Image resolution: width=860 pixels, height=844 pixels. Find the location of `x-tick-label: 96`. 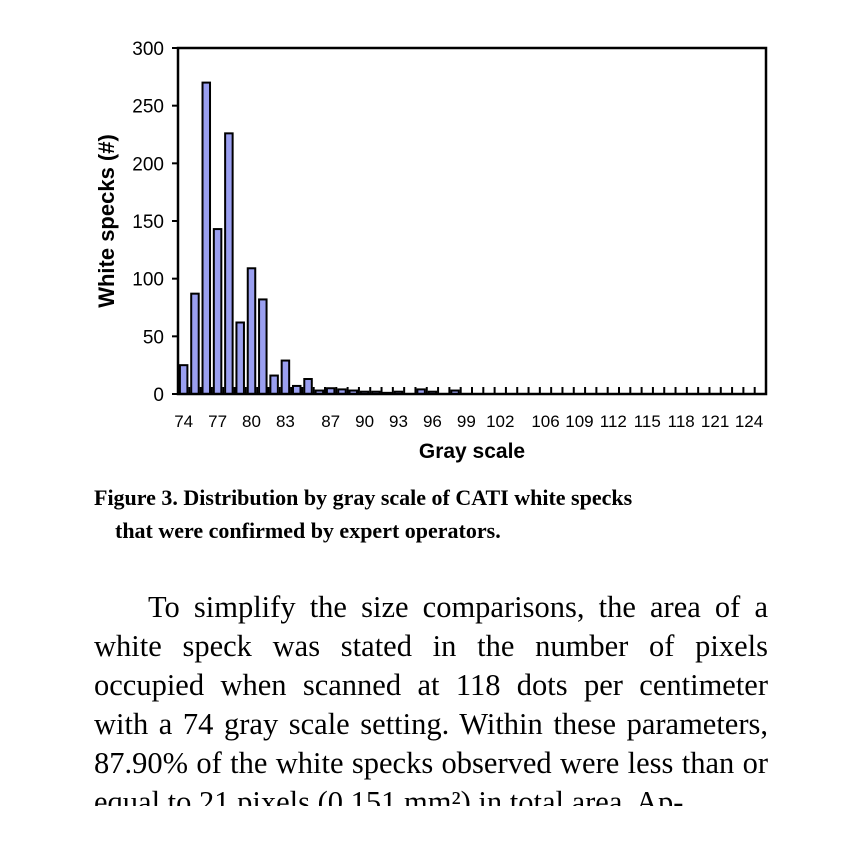

x-tick-label: 96 is located at coordinates (432, 421).